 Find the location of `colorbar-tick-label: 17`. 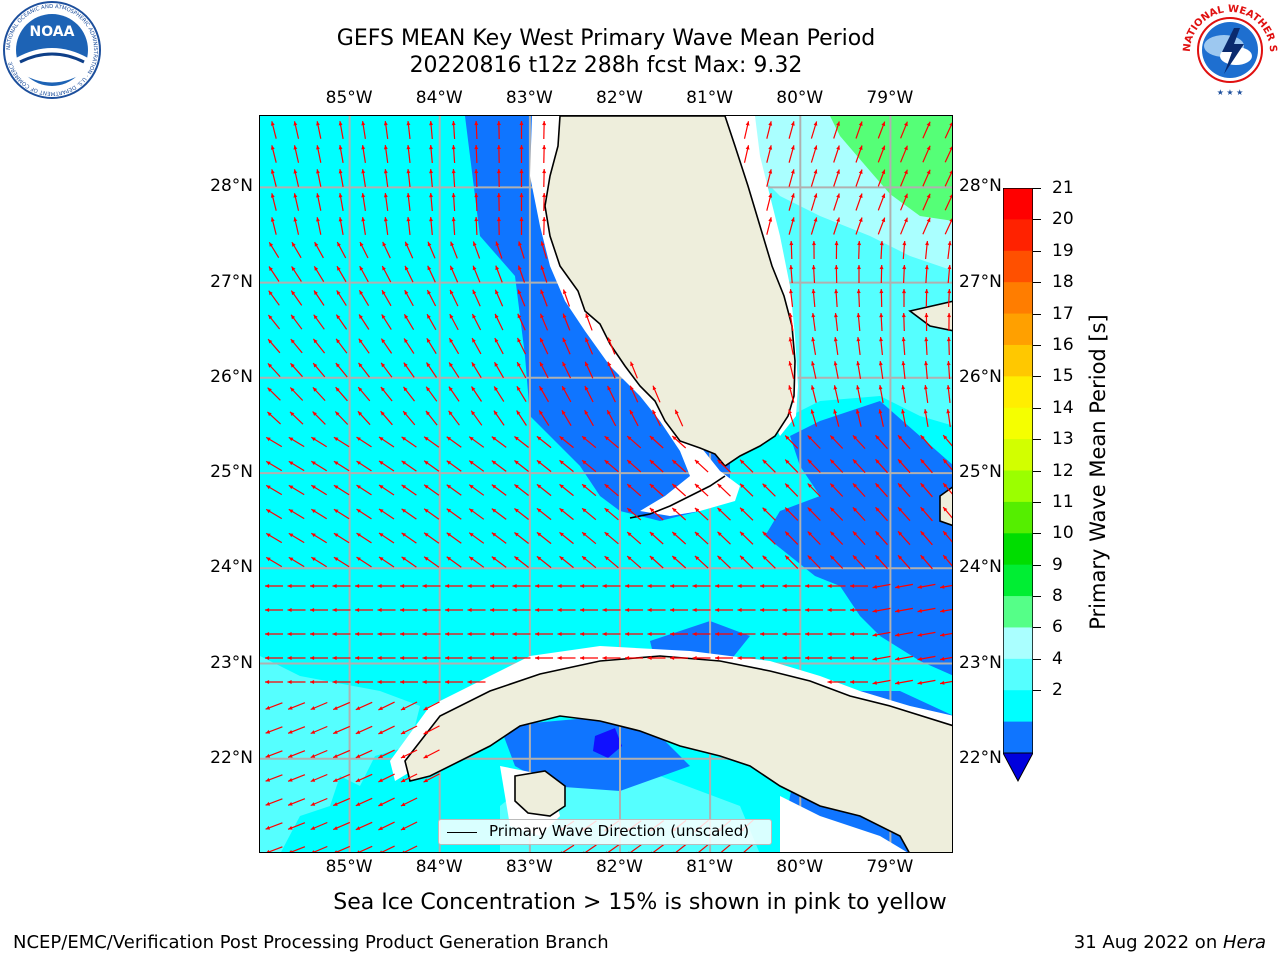

colorbar-tick-label: 17 is located at coordinates (1063, 313).